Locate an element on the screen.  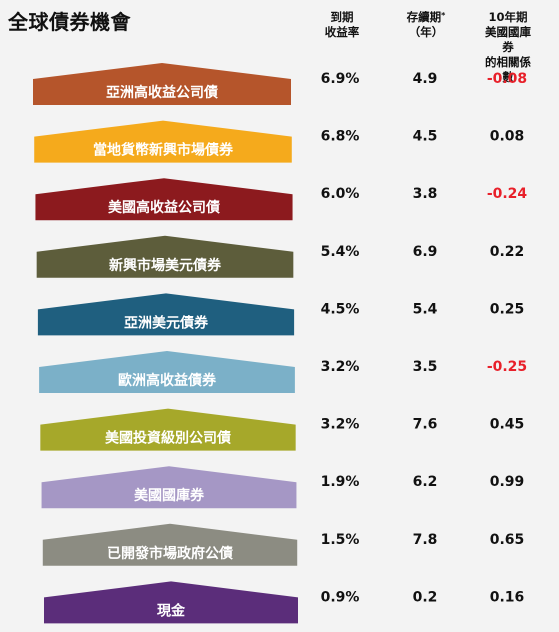
duration-value: 7.6 is located at coordinates (425, 425).